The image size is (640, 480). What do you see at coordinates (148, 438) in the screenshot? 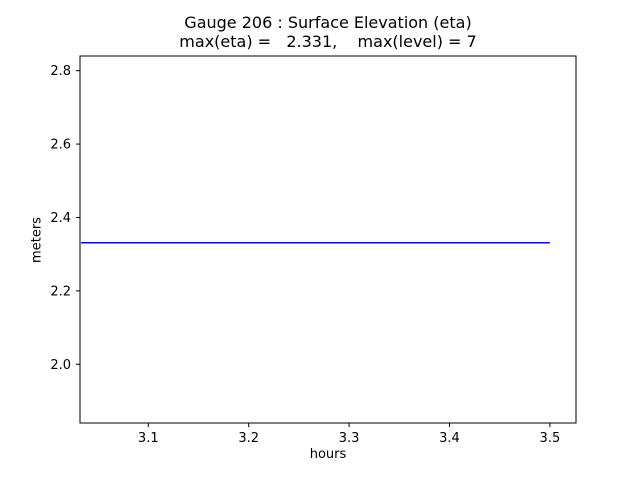
I see `x-tick-label: 3.1` at bounding box center [148, 438].